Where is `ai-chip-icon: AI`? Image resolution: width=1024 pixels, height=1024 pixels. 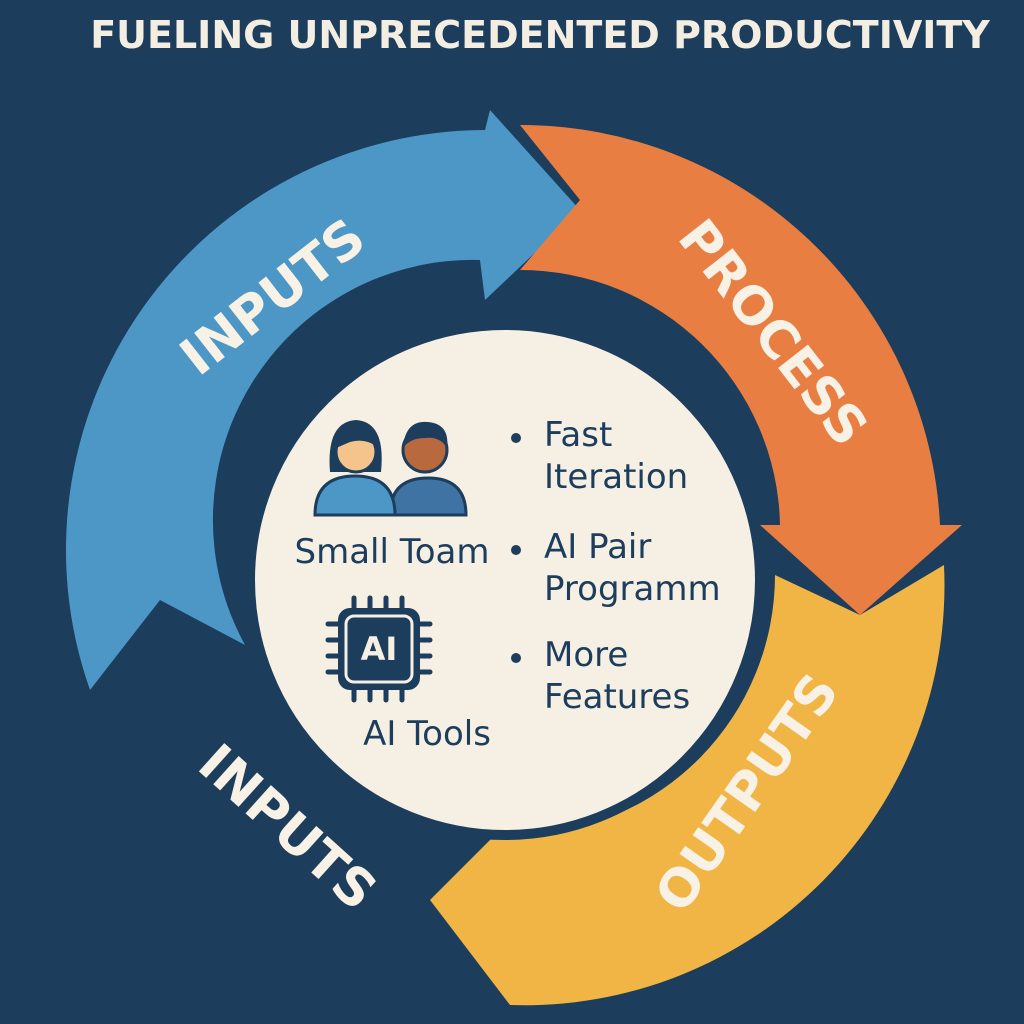
ai-chip-icon: AI is located at coordinates (379, 649).